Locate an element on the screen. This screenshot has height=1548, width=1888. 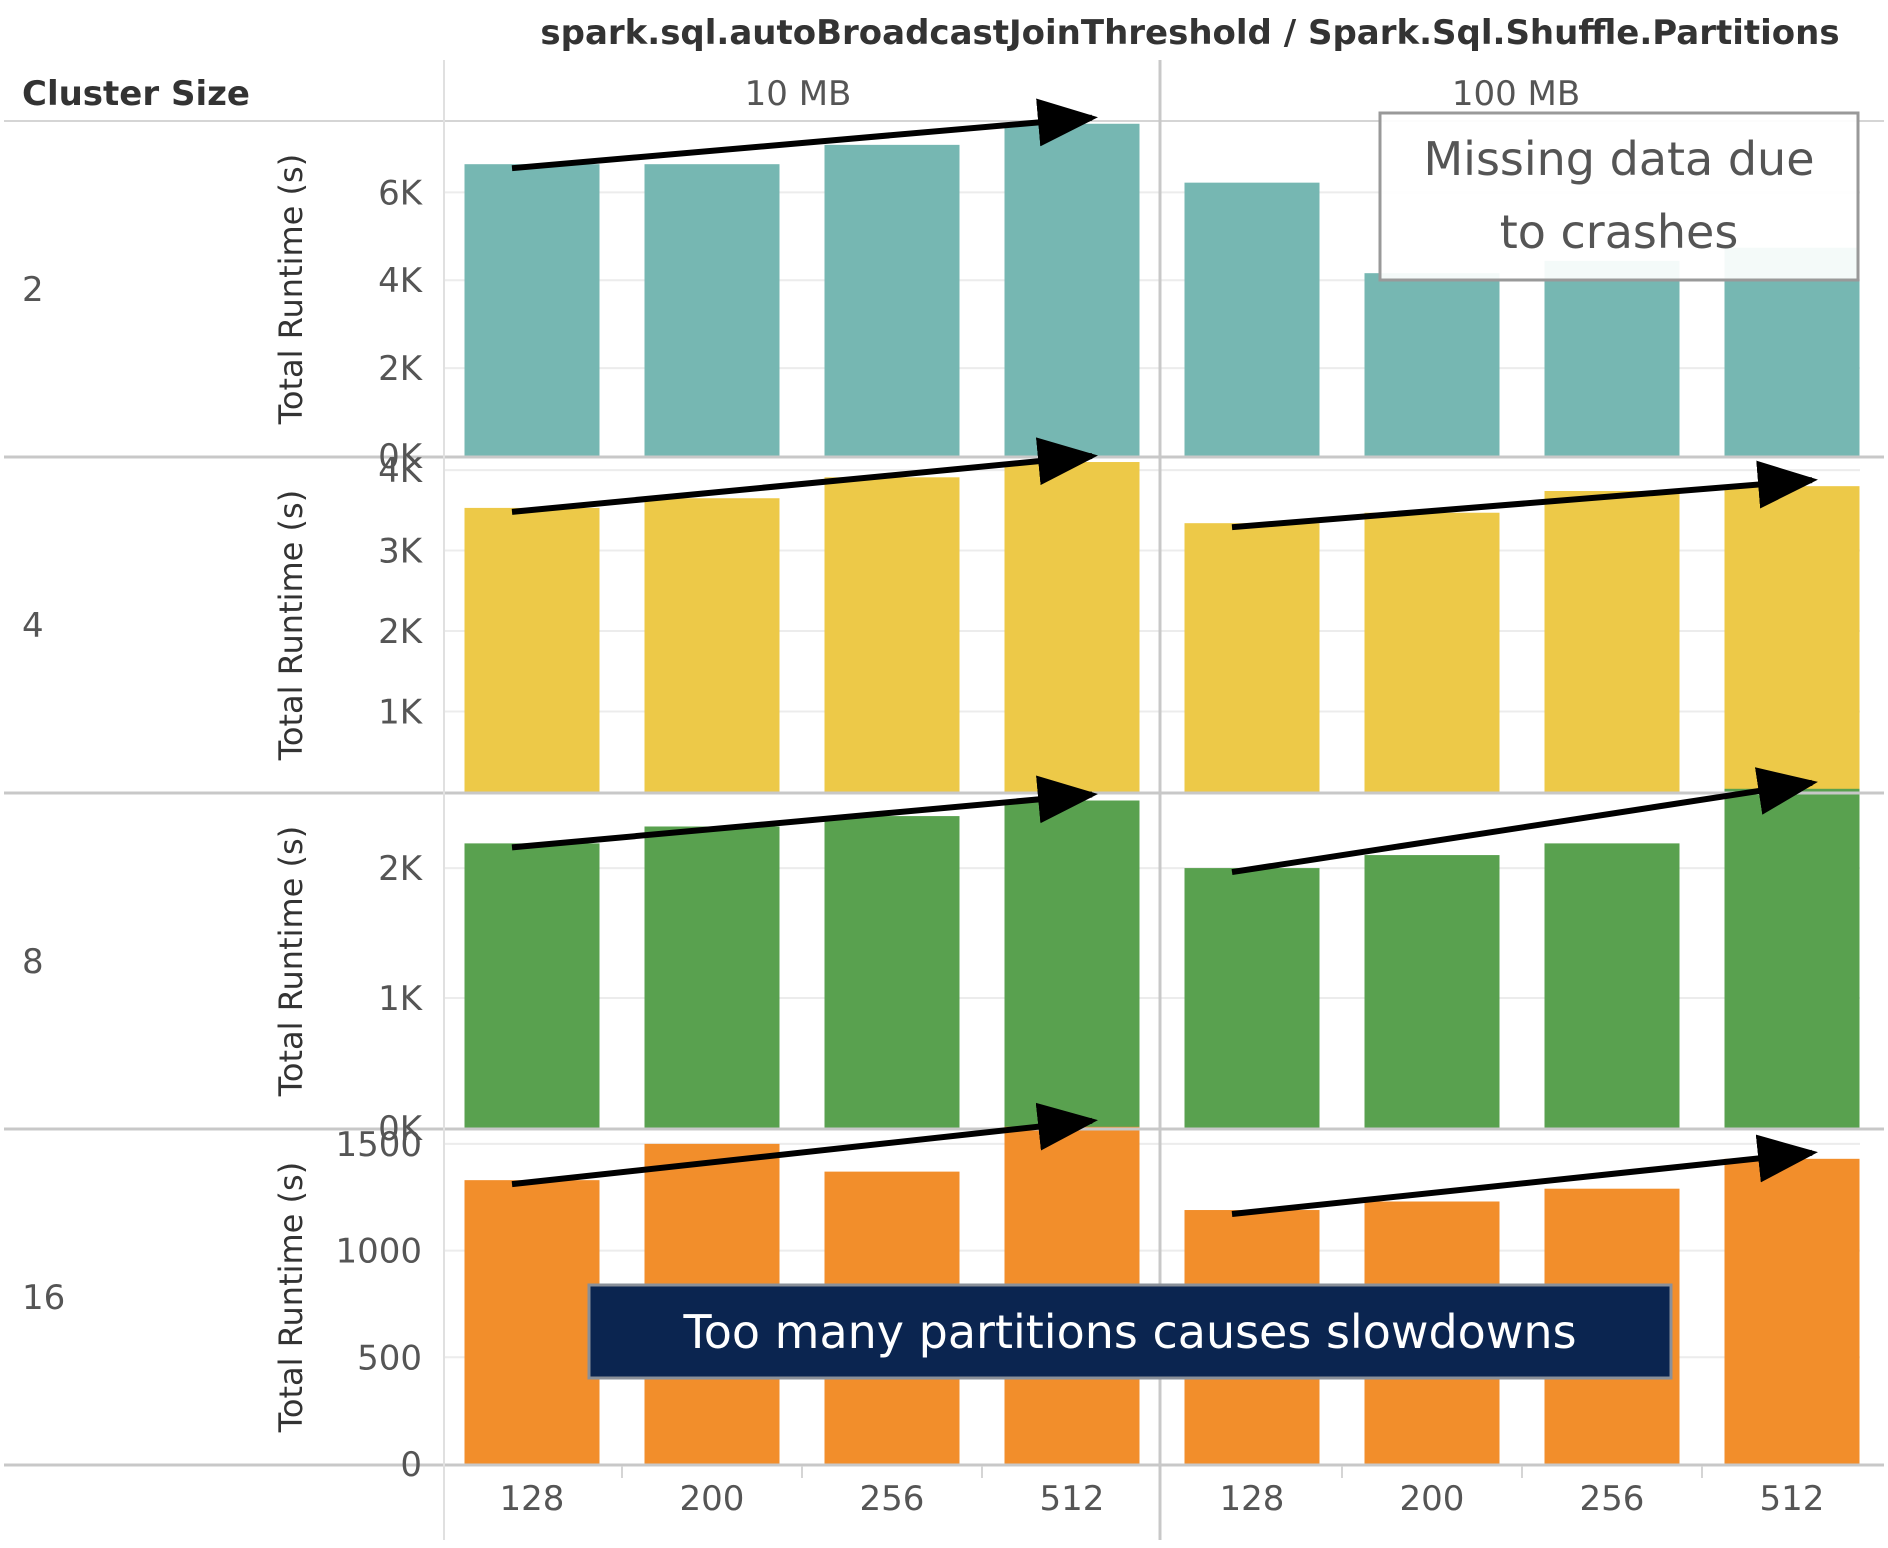
y-tick-label: 1500 is located at coordinates (378, 1145).